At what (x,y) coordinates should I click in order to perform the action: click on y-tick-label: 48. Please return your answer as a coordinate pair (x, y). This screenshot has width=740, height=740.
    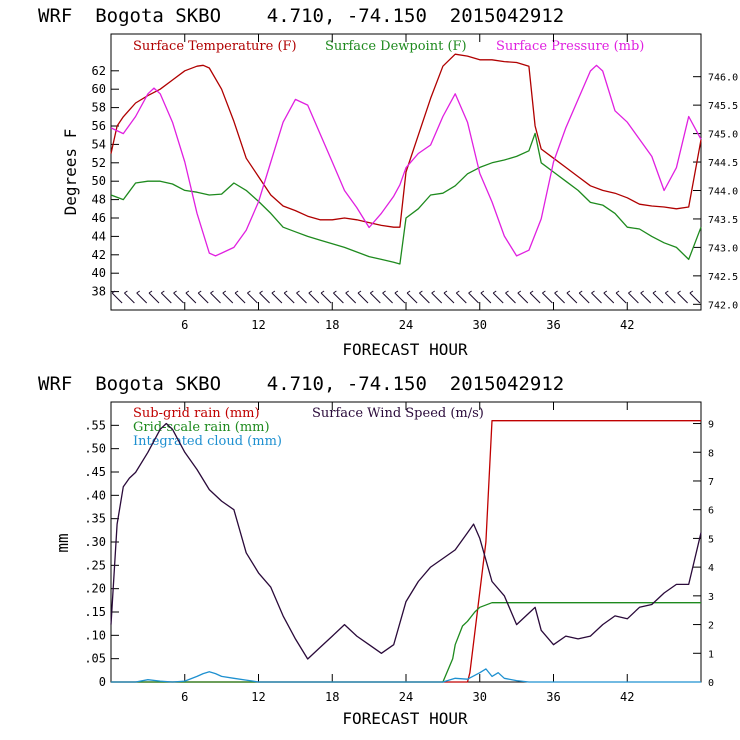
    Looking at the image, I should click on (99, 200).